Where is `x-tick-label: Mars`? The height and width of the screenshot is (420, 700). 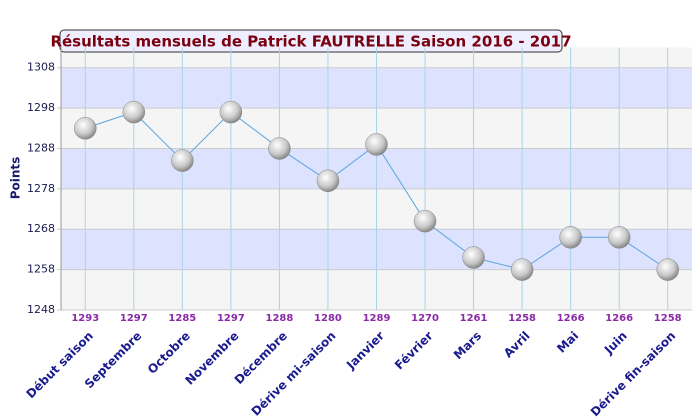 x-tick-label: Mars is located at coordinates (467, 345).